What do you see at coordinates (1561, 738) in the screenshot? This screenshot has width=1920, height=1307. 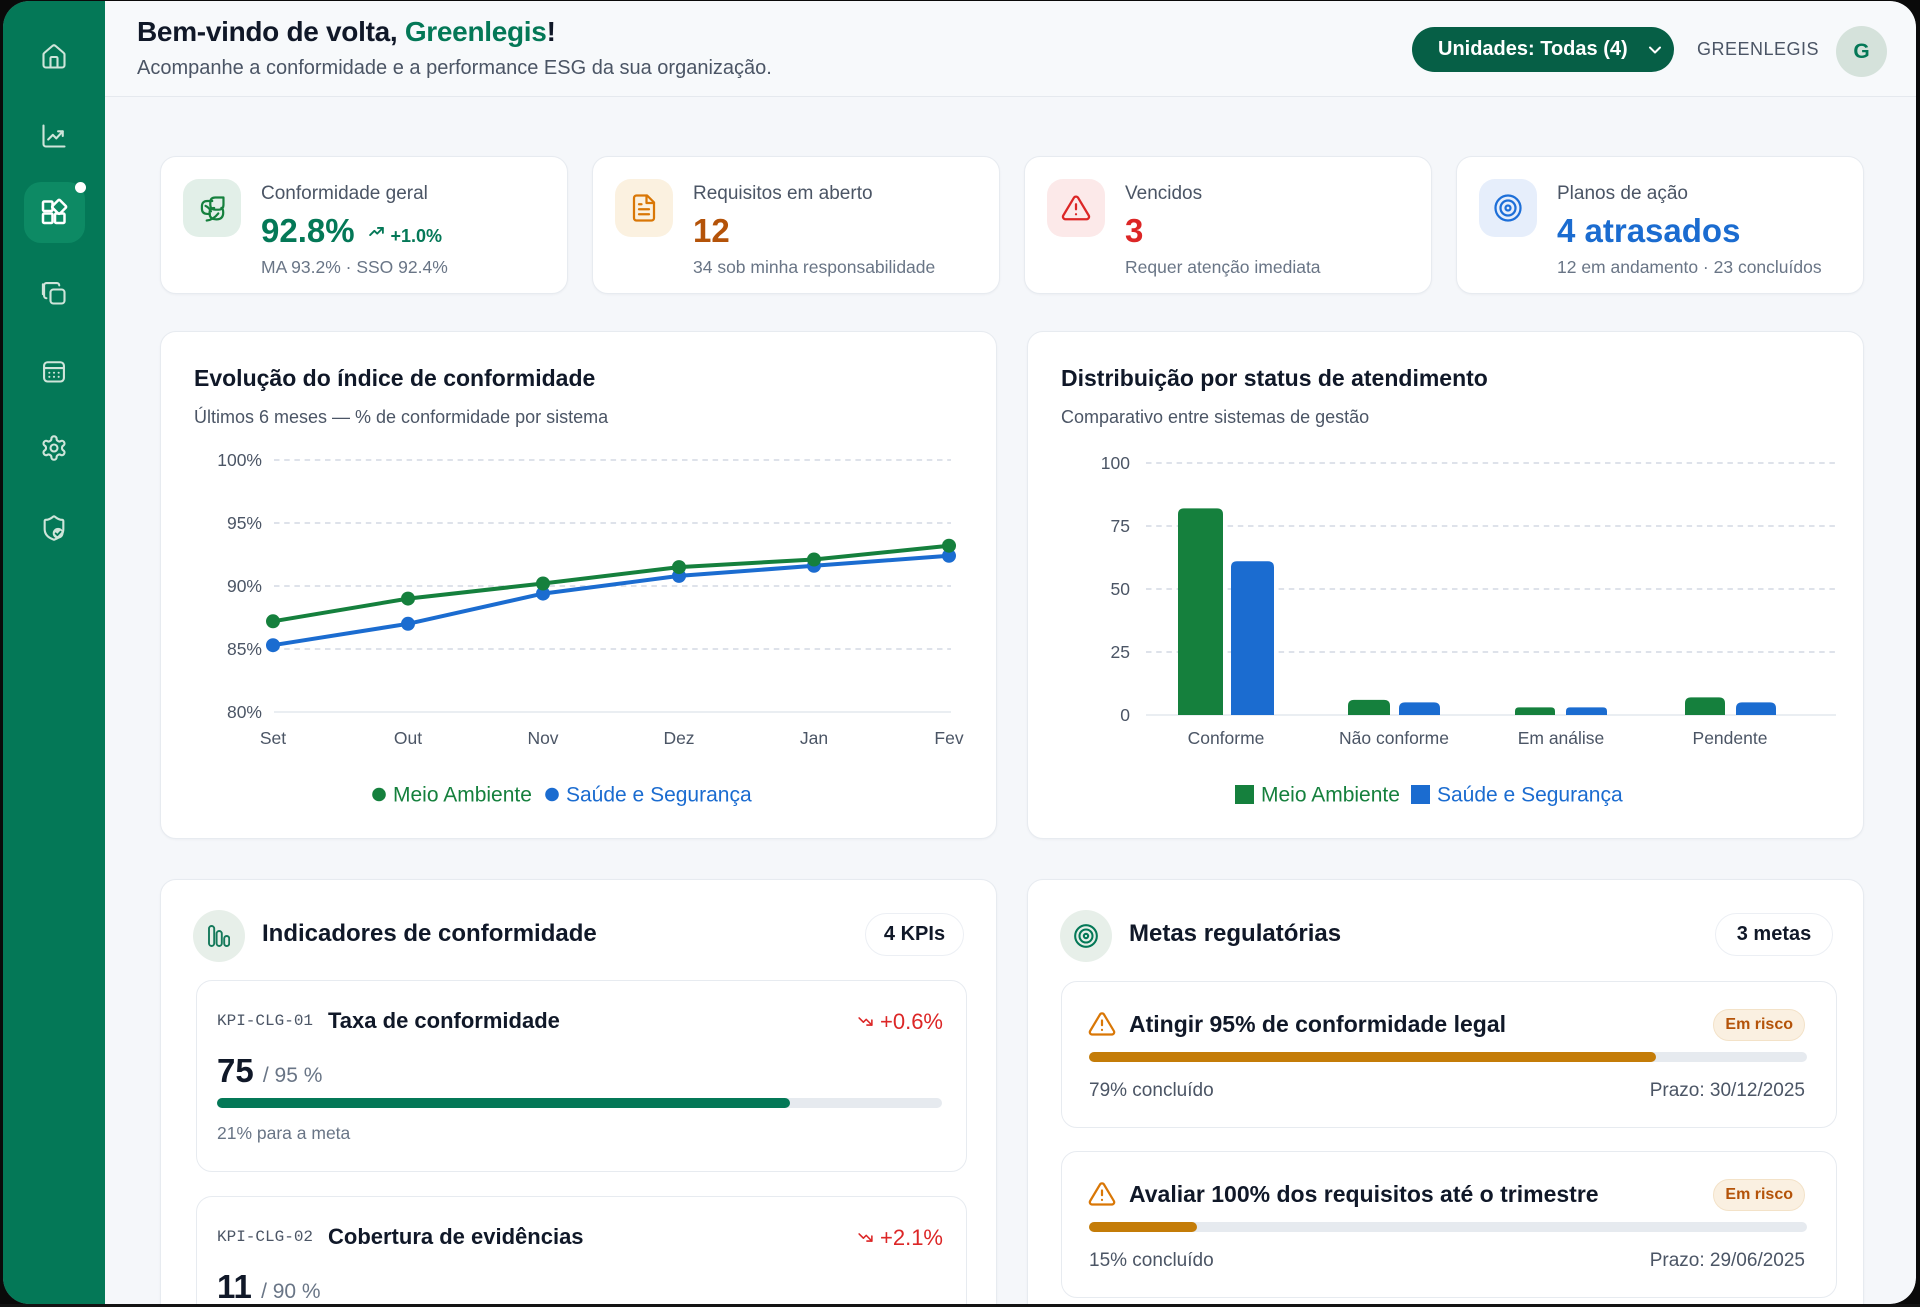 I see `svg-text: Em análise` at bounding box center [1561, 738].